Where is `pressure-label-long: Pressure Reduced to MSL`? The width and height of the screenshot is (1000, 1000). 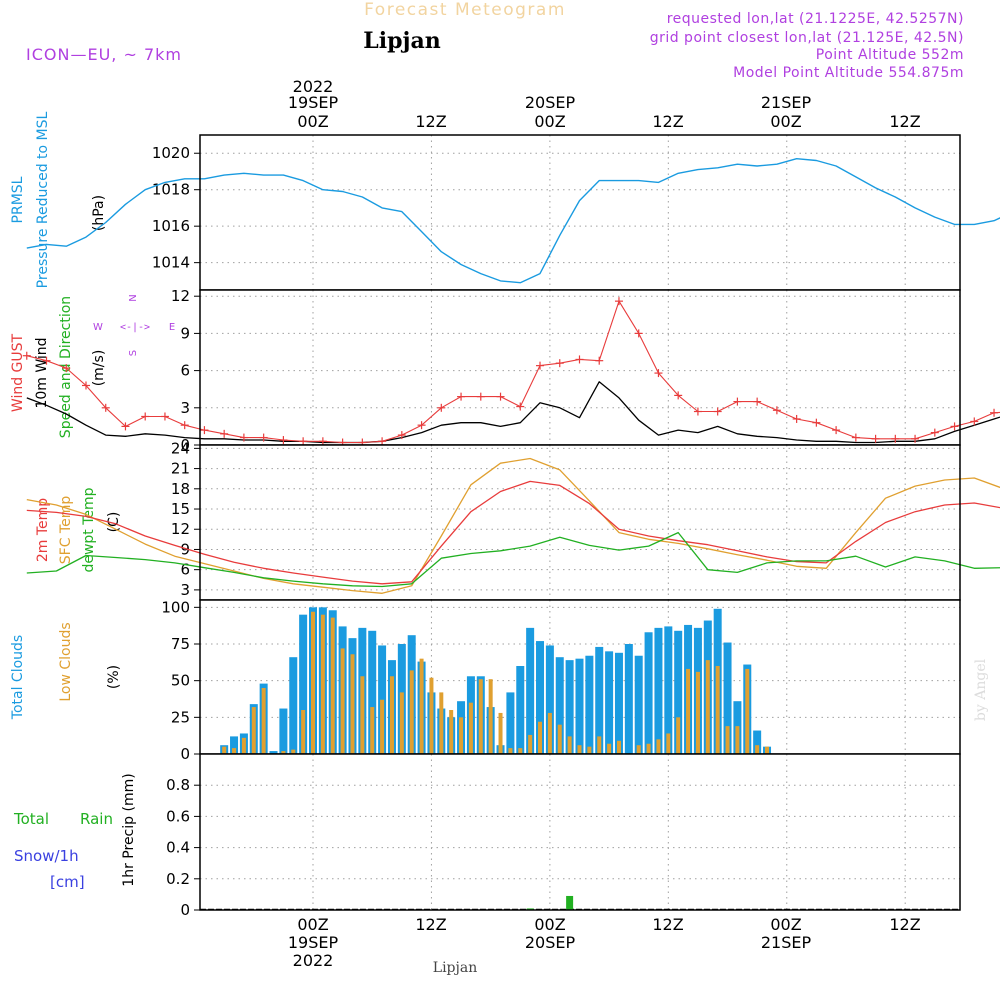
pressure-label-long: Pressure Reduced to MSL is located at coordinates (43, 199).